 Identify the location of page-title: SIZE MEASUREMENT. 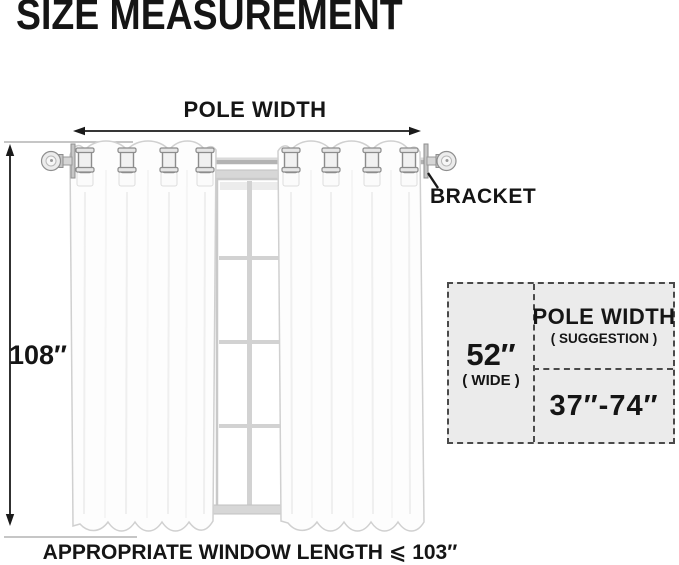
(209, 19).